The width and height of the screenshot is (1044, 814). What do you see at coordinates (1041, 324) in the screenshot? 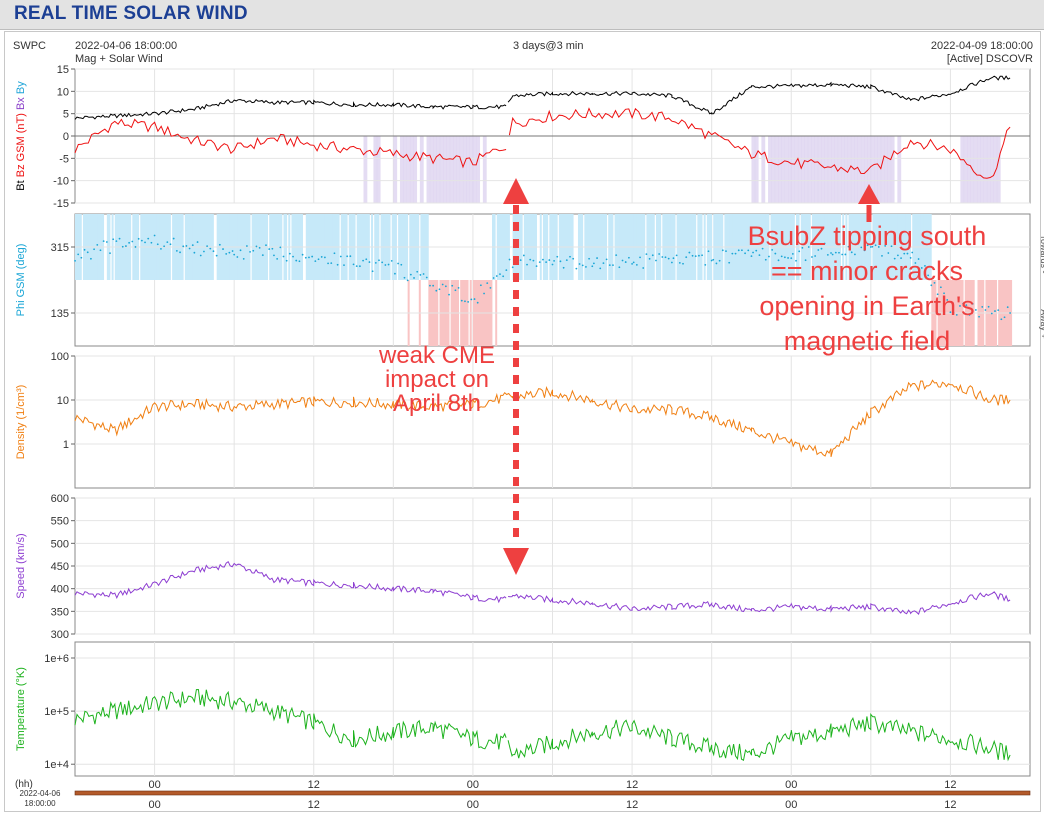
I see `phi-away-label: Away +` at bounding box center [1041, 324].